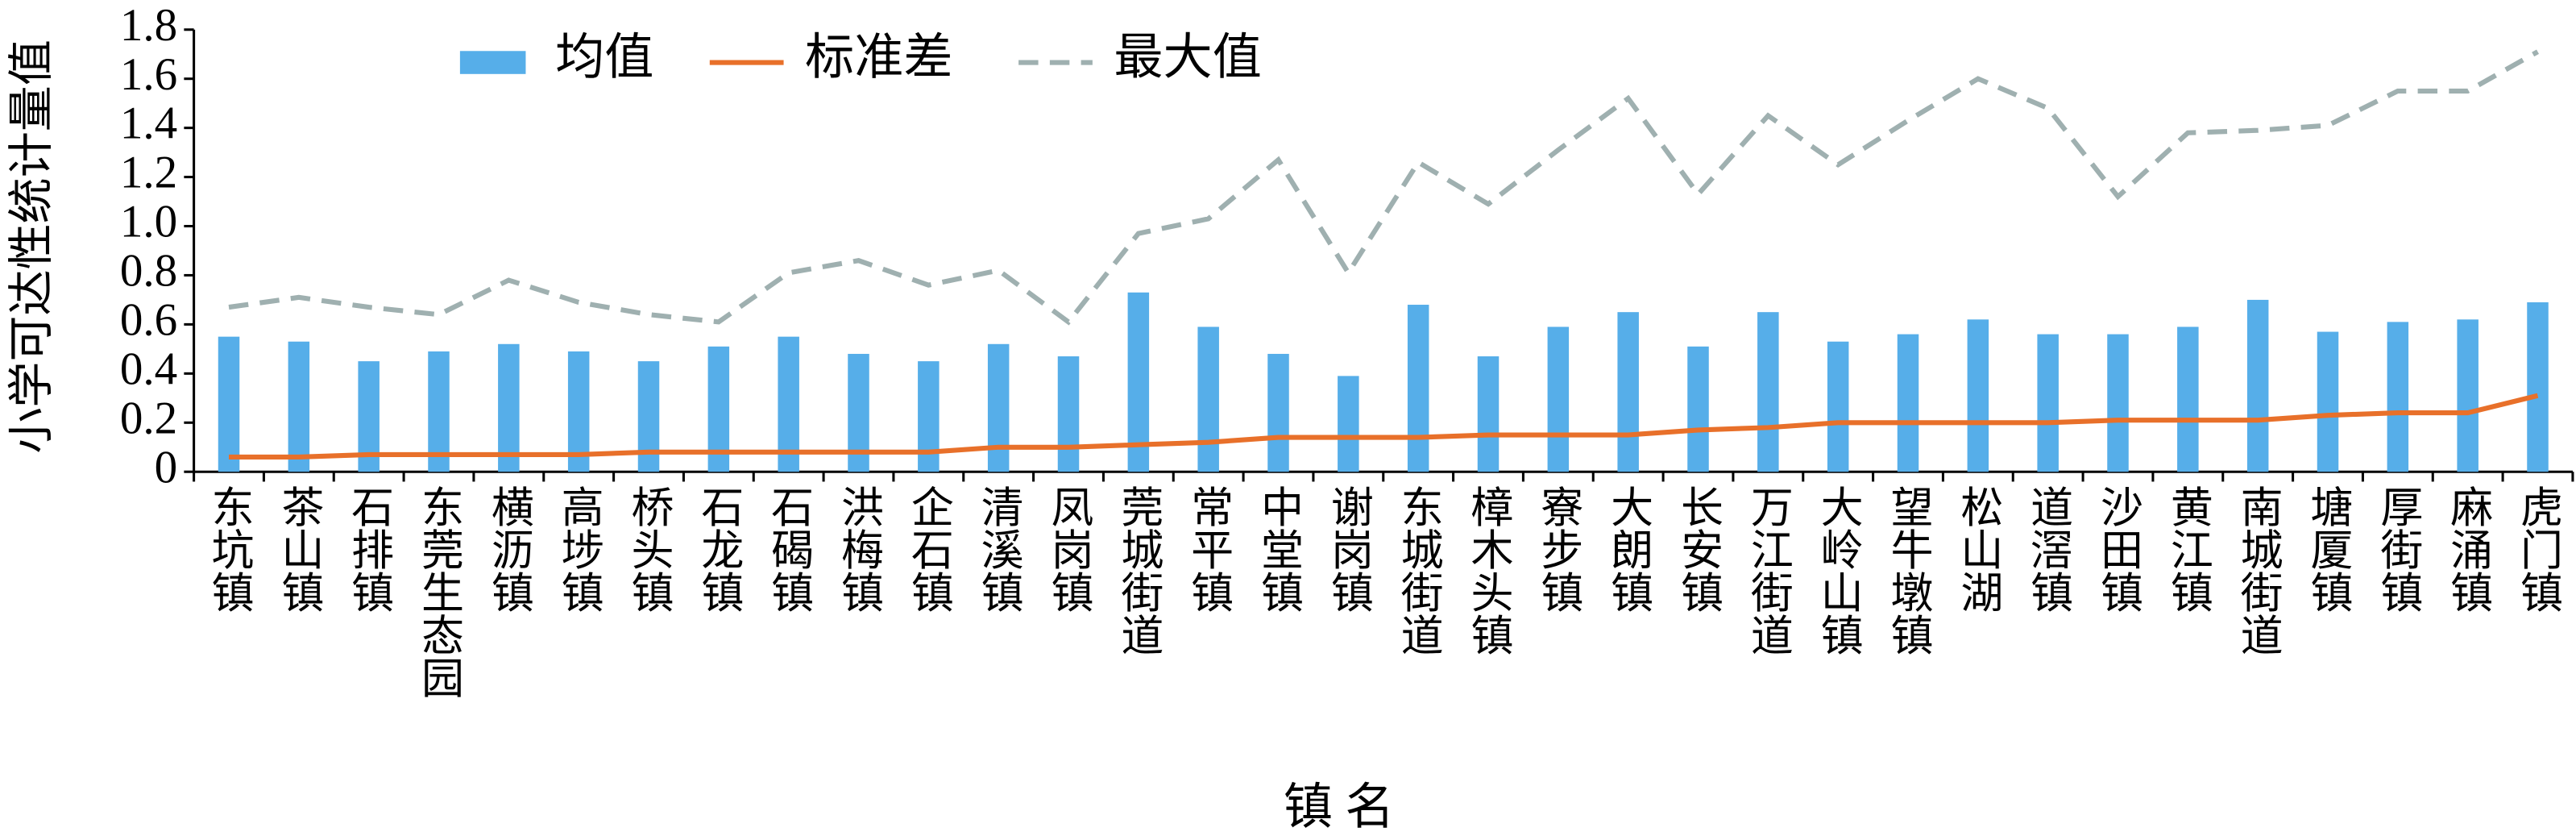  Describe the element at coordinates (166, 467) in the screenshot. I see `y-tick-label: 0` at that location.